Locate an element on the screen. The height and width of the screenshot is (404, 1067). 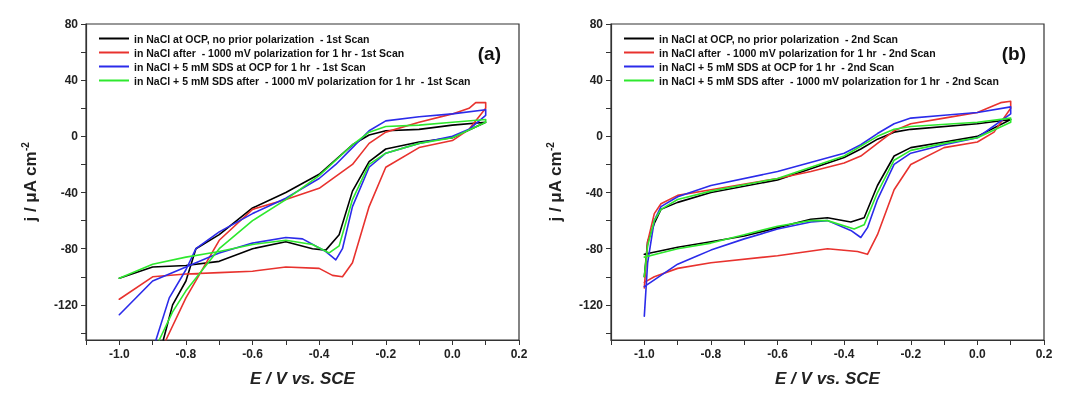
legend-label: in NaCl + 5 mM SDS after - 1000 mV polarization for 1 hr - 2nd Scan is located at coordinates (829, 80).